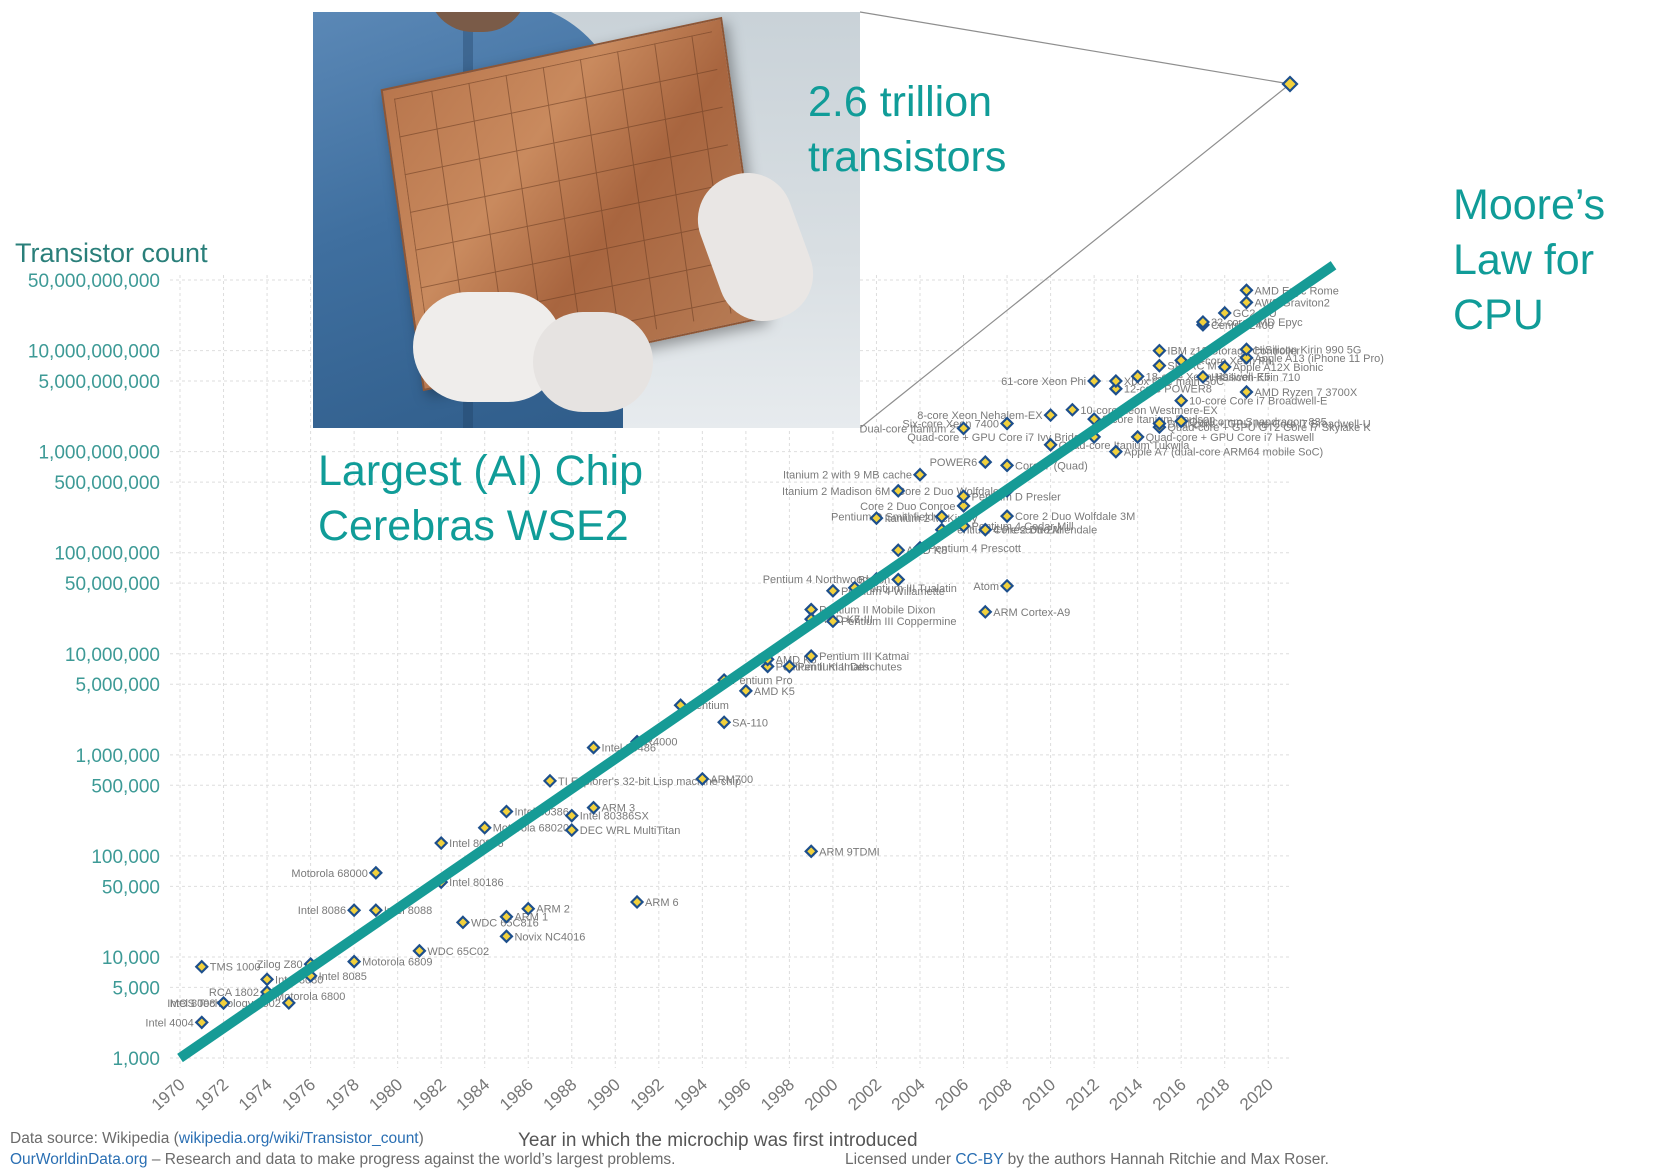 This screenshot has height=1170, width=1659. I want to click on owid-link: OurWorldinData.org, so click(79, 1159).